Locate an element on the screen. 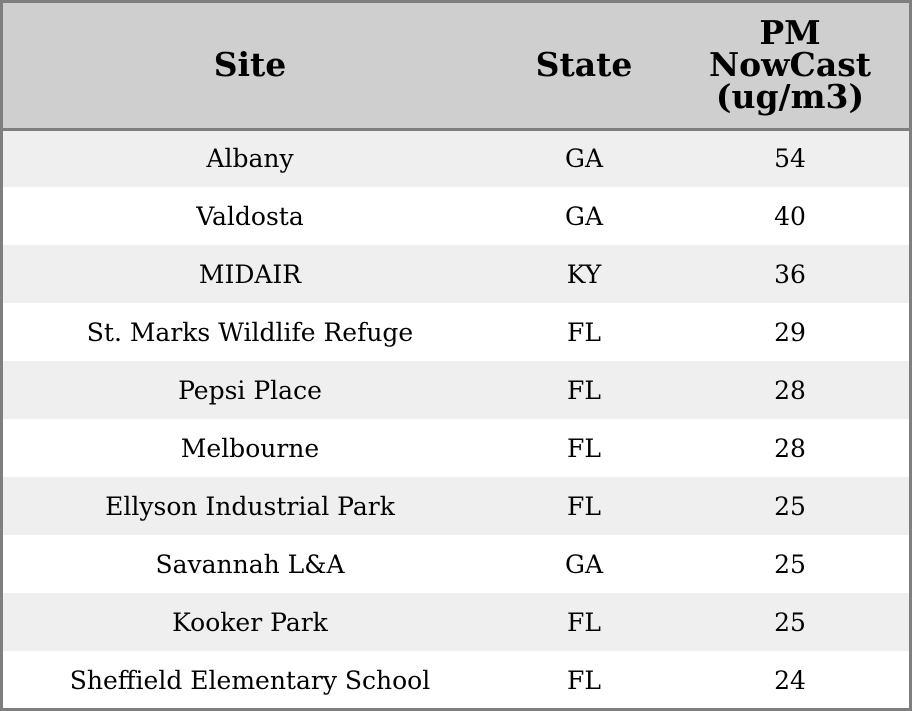  table-row: Valdosta GA 40 is located at coordinates (456, 216).